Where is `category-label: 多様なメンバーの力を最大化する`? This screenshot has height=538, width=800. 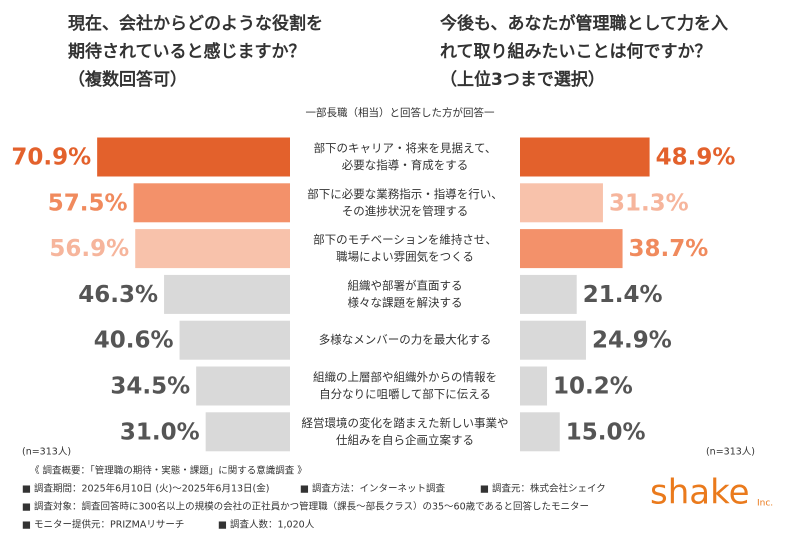
category-label: 多様なメンバーの力を最大化する is located at coordinates (405, 340).